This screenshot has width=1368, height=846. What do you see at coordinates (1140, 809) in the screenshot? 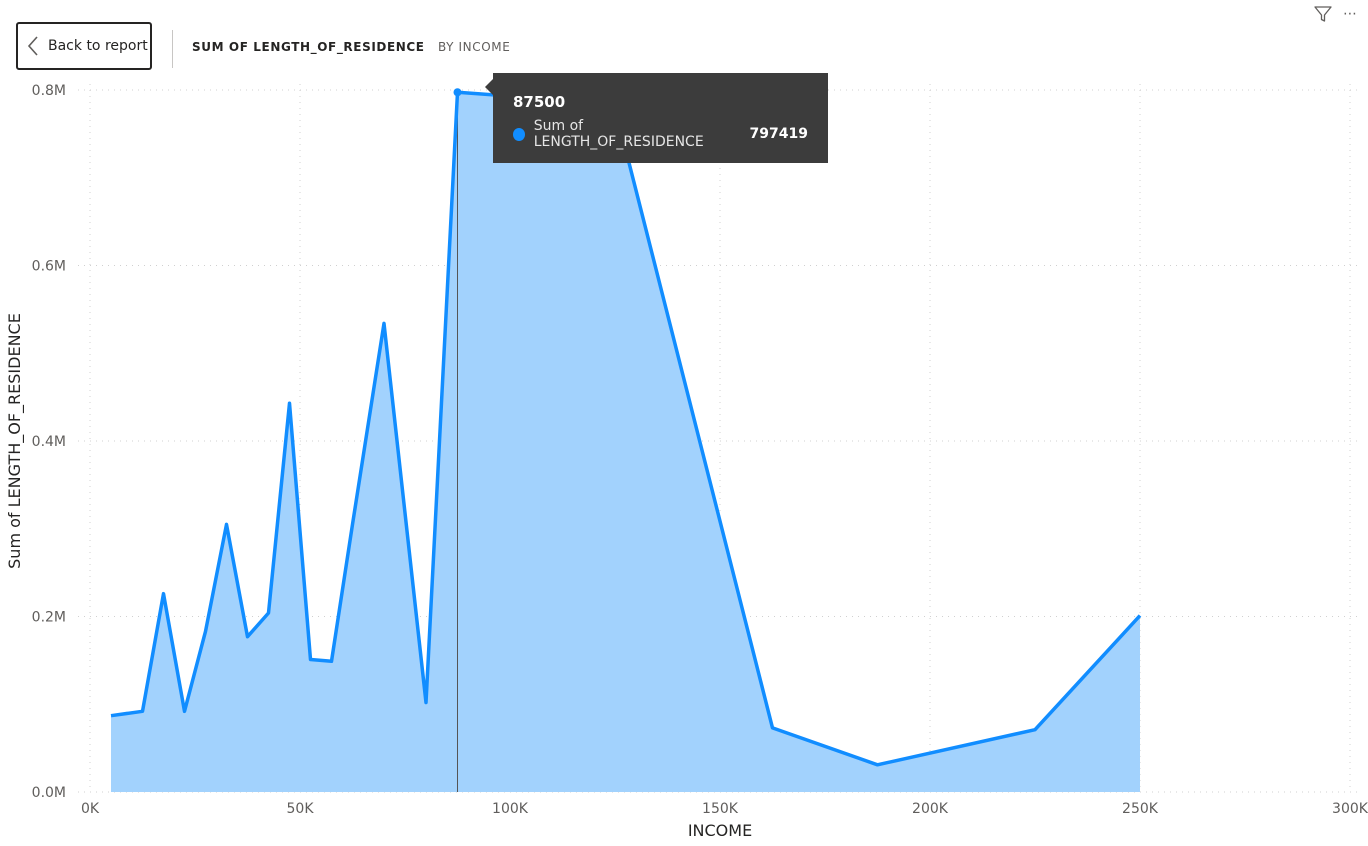
I see `x-tick-label: 250K` at bounding box center [1140, 809].